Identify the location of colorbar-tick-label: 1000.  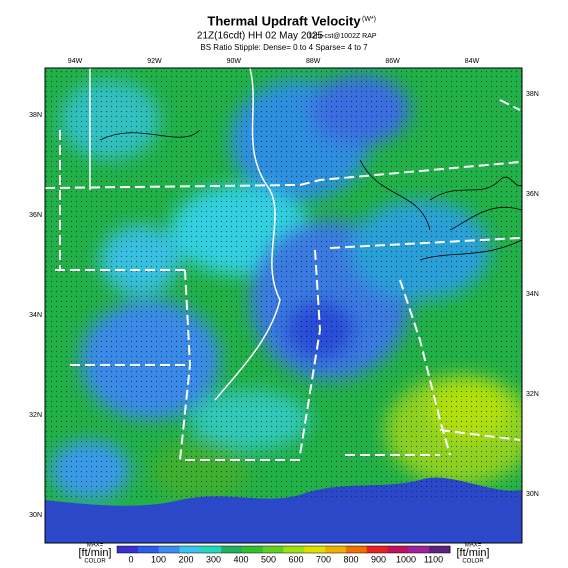
(406, 559).